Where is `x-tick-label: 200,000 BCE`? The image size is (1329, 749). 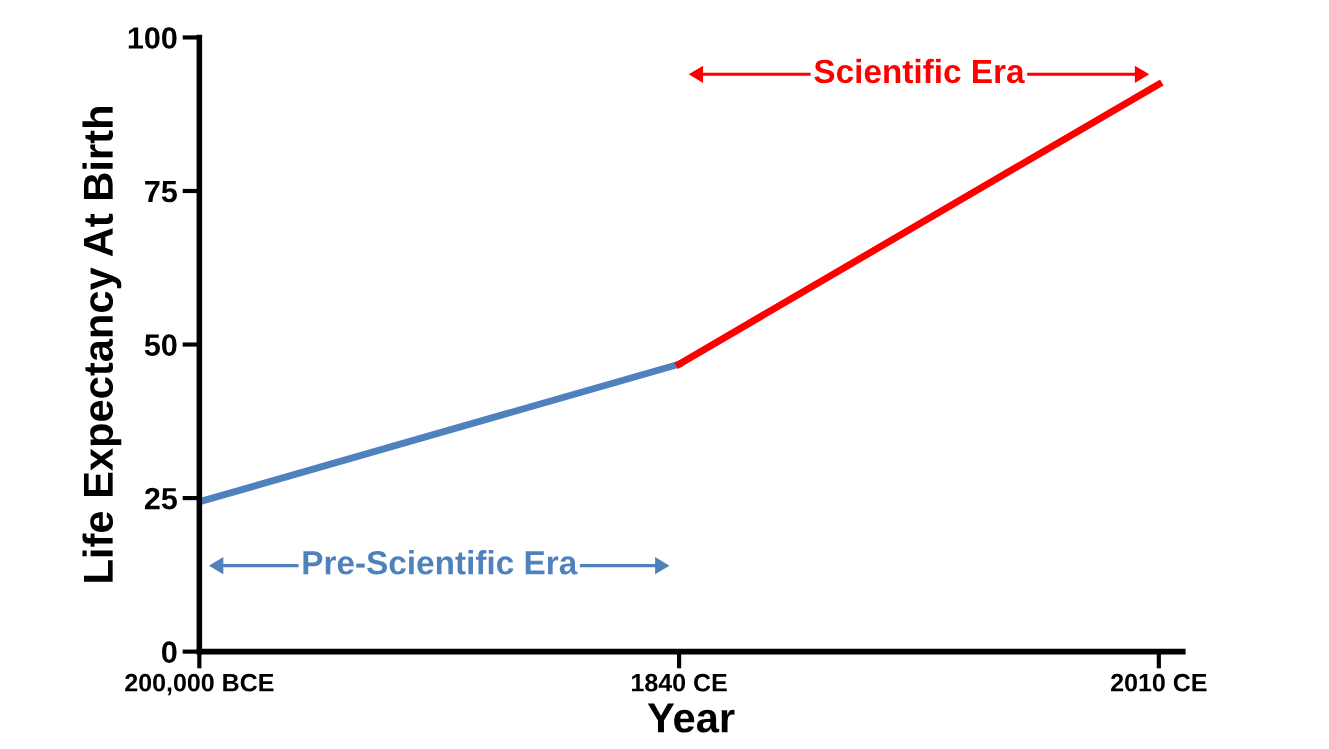 x-tick-label: 200,000 BCE is located at coordinates (199, 684).